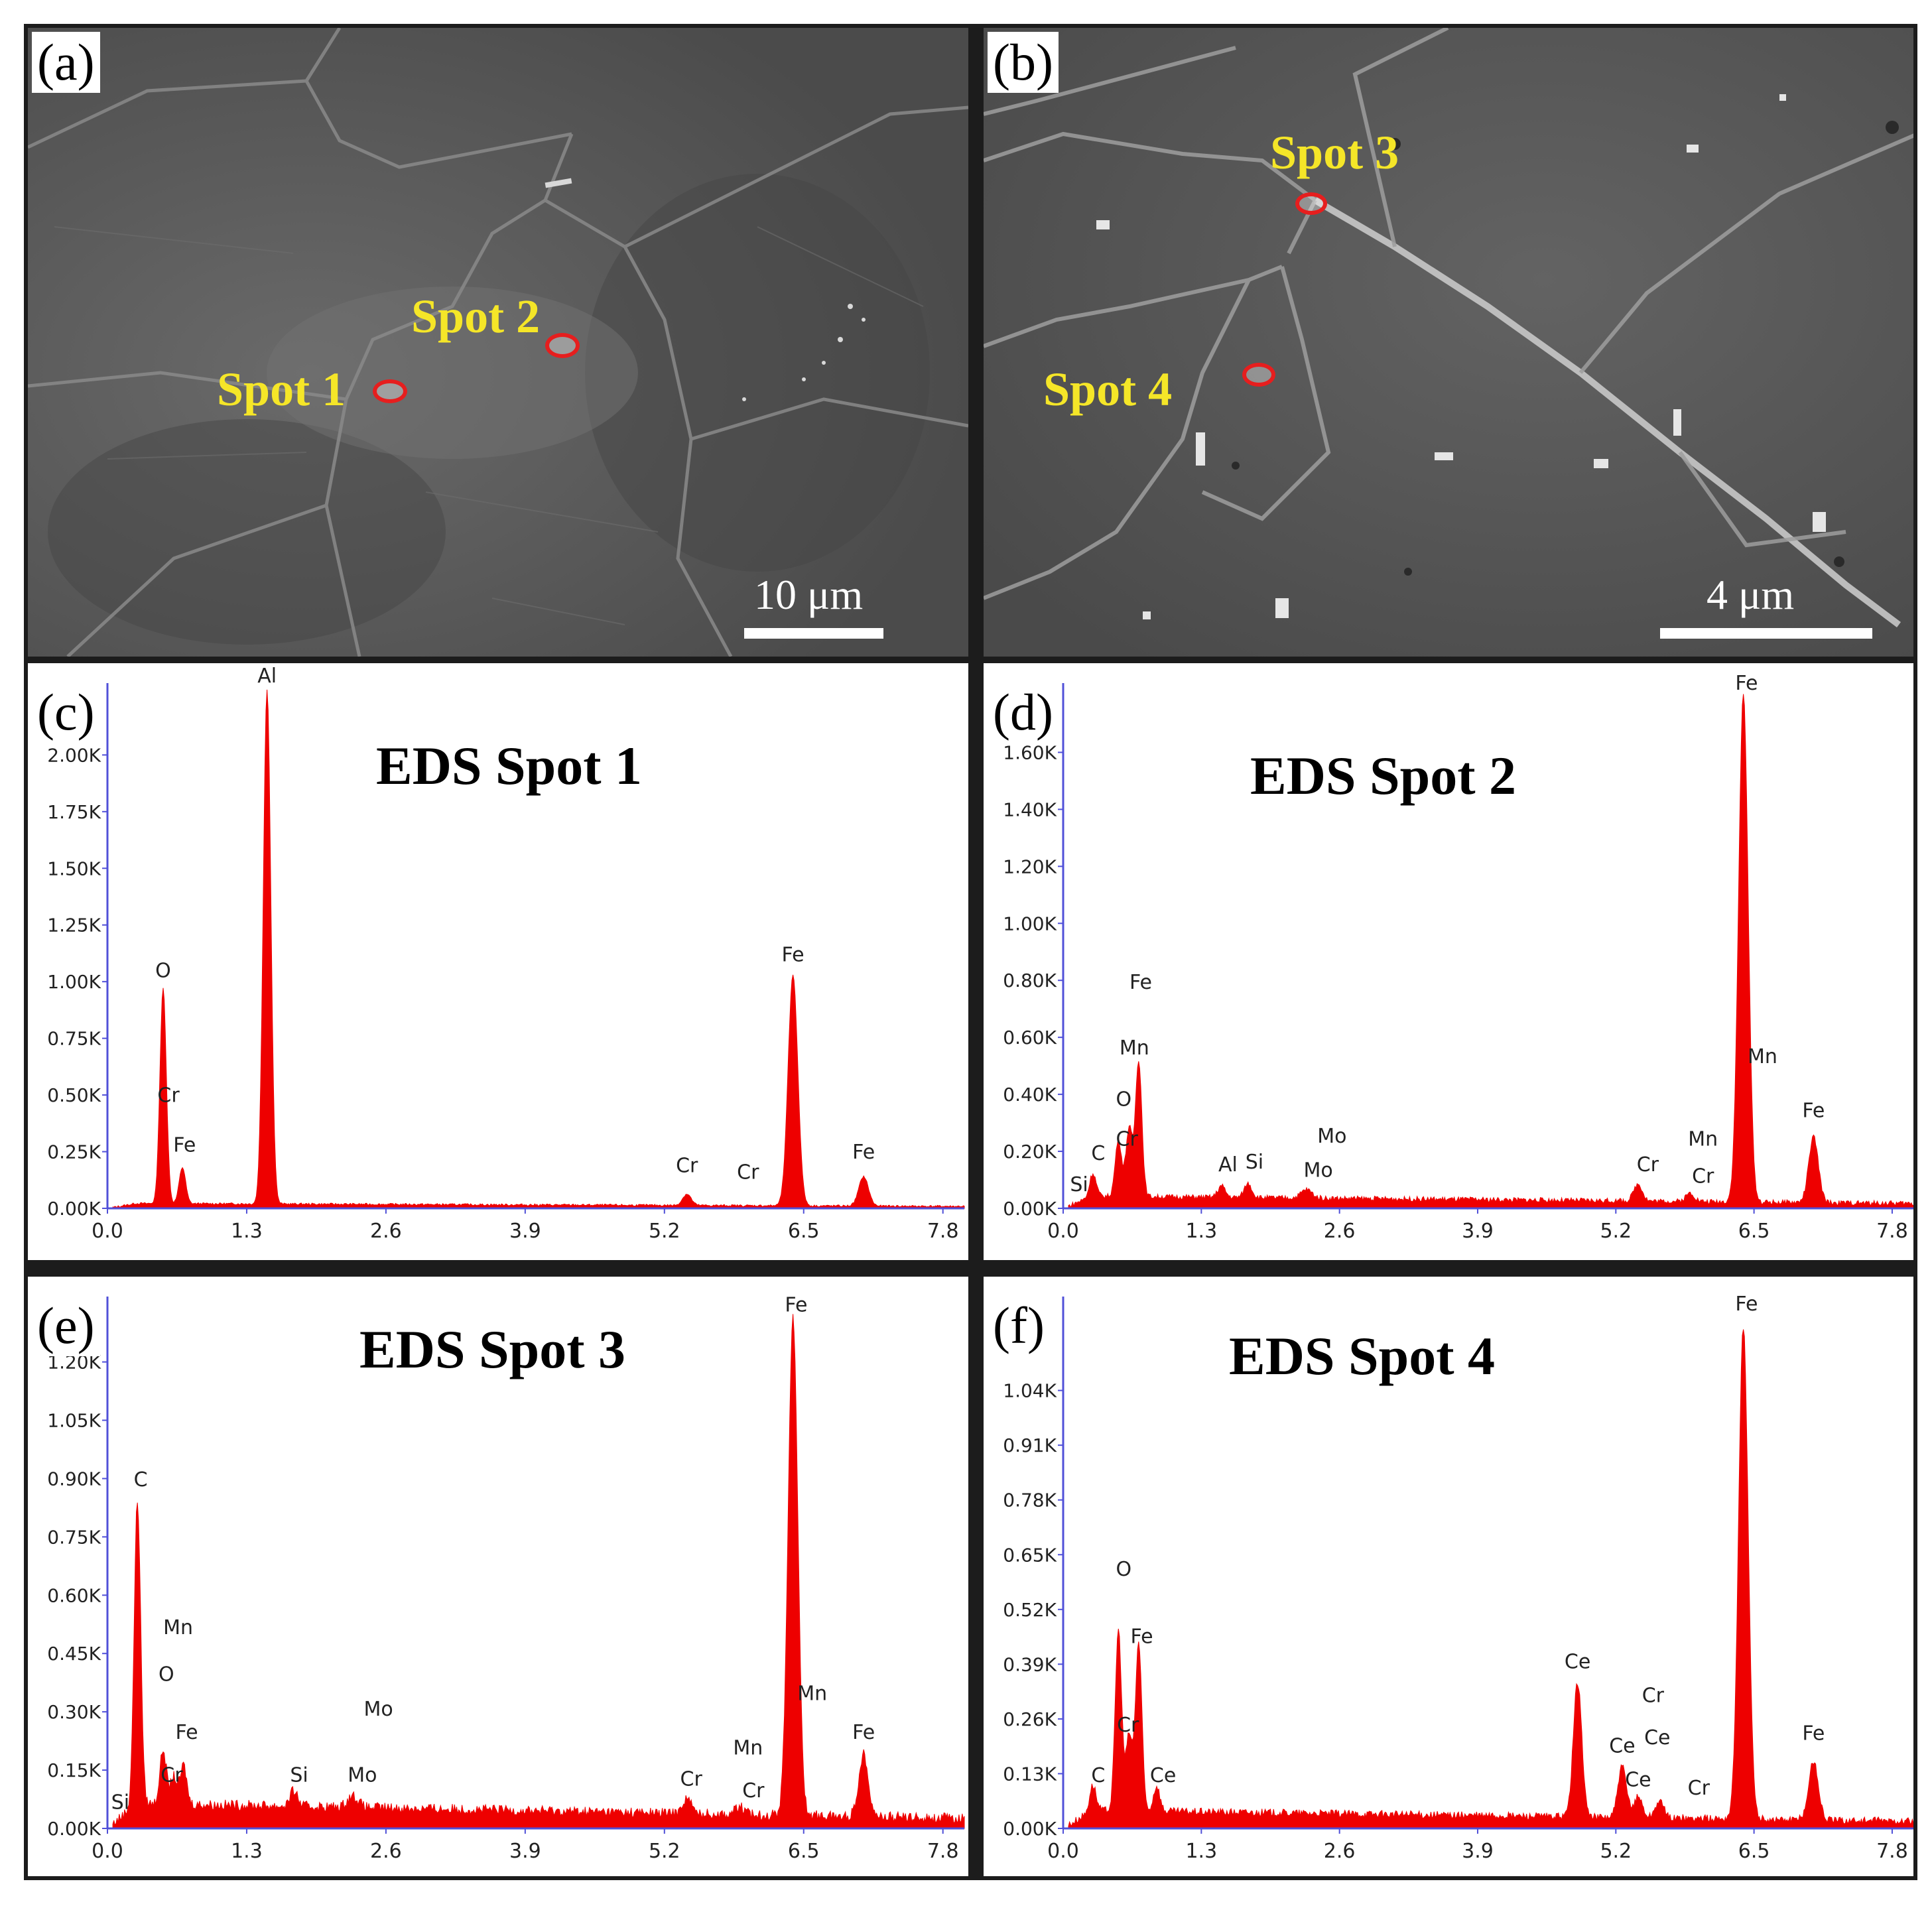 This screenshot has width=1932, height=1910. I want to click on spot-2-label: Spot 2, so click(476, 316).